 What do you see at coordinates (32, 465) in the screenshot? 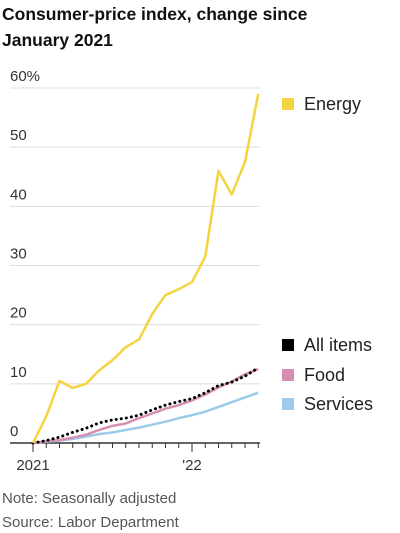
I see `x-tick-label: 2021` at bounding box center [32, 465].